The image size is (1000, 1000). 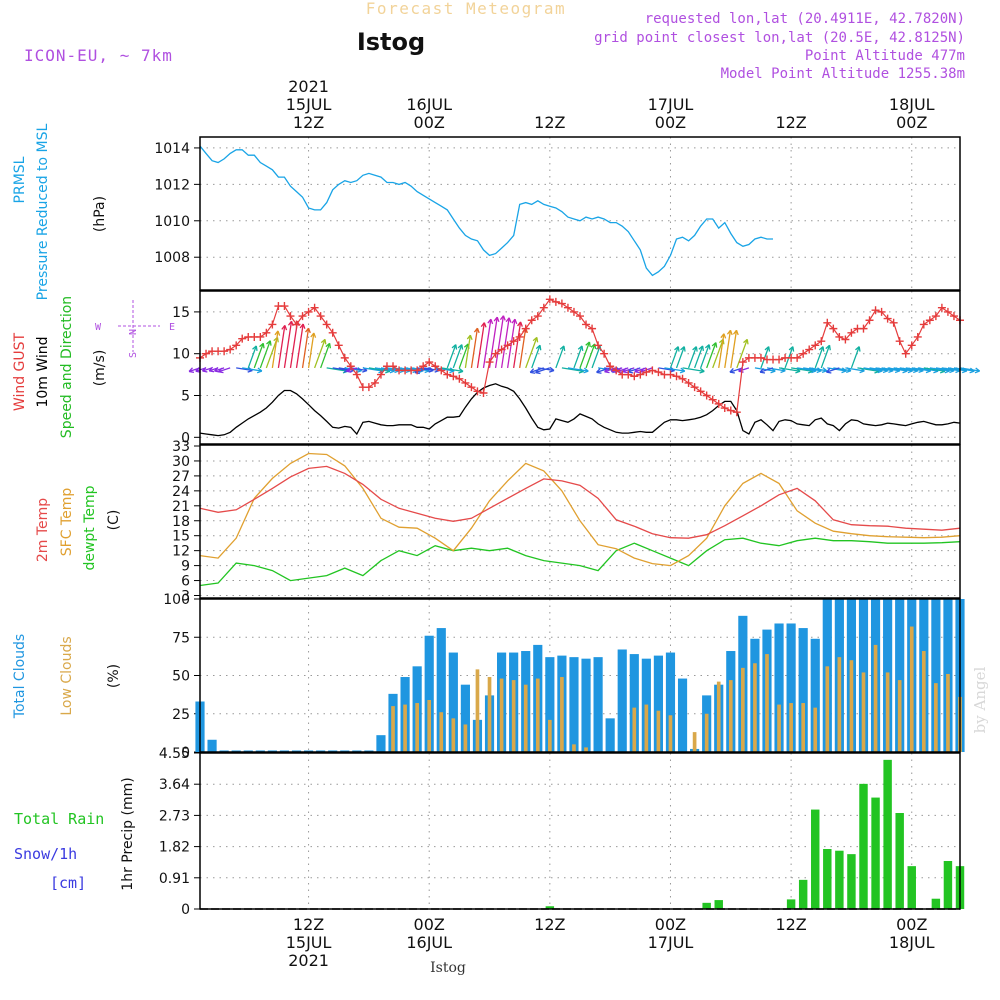 What do you see at coordinates (135, 329) in the screenshot?
I see `compass-rose: N S W E` at bounding box center [135, 329].